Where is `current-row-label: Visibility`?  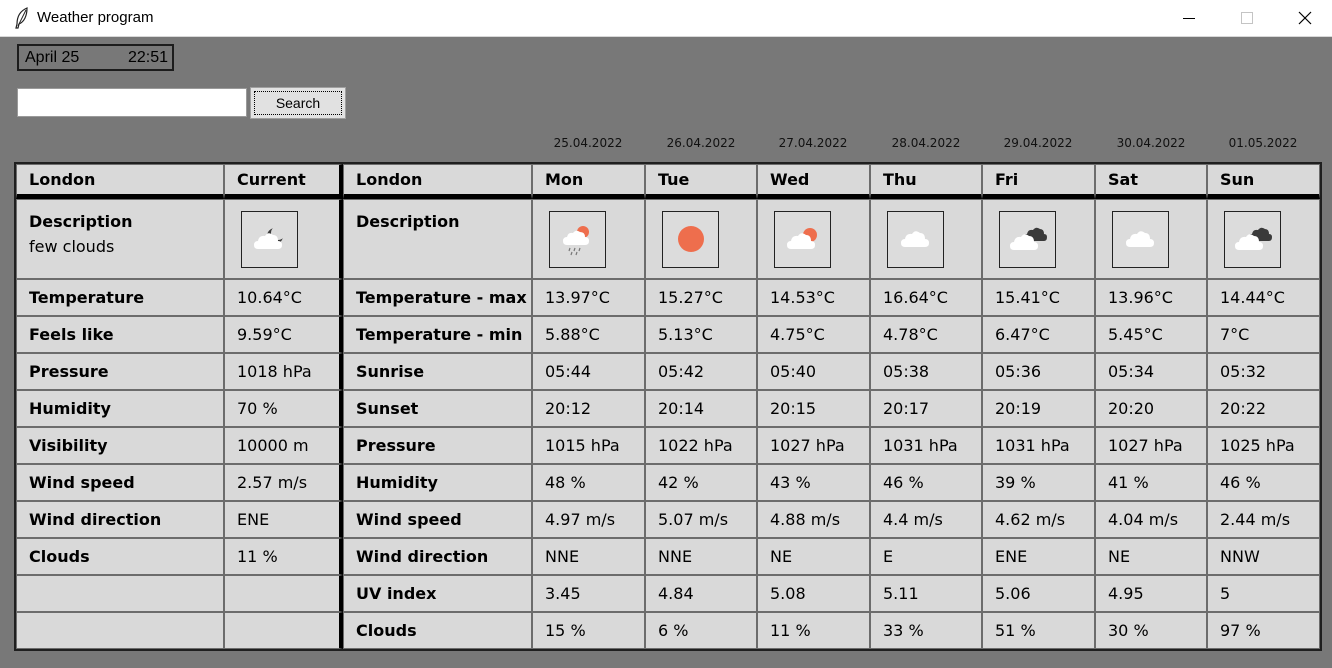 current-row-label: Visibility is located at coordinates (120, 445).